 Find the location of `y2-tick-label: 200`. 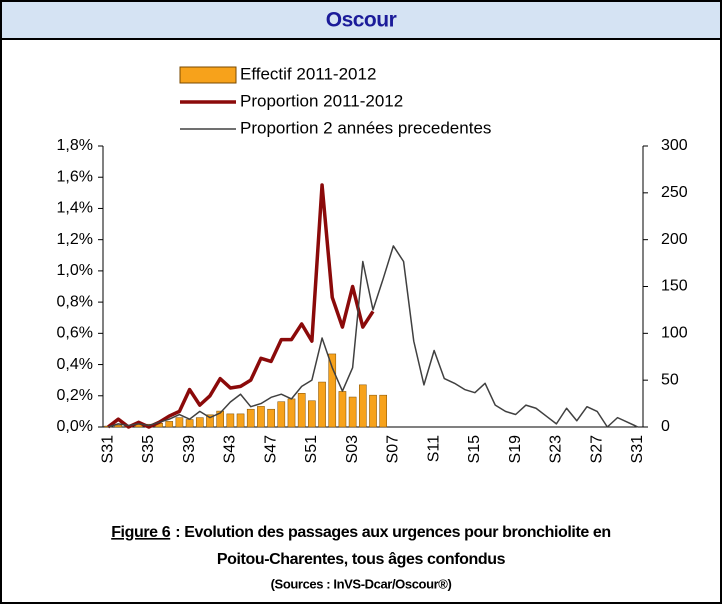

y2-tick-label: 200 is located at coordinates (674, 239).